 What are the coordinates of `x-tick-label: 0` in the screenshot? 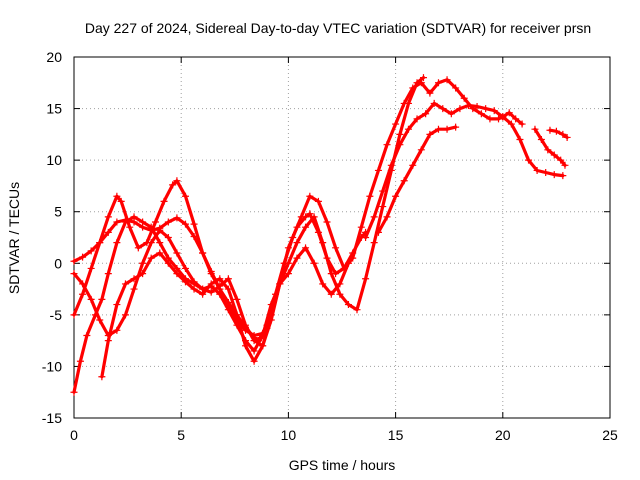 It's located at (74, 435).